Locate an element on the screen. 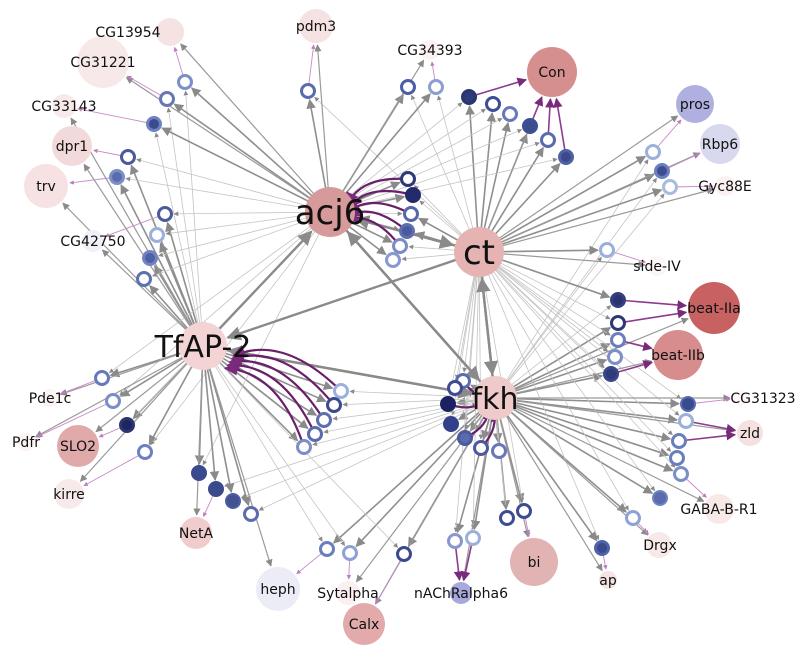 Image resolution: width=797 pixels, height=649 pixels. gene-label-bi: bi is located at coordinates (534, 563).